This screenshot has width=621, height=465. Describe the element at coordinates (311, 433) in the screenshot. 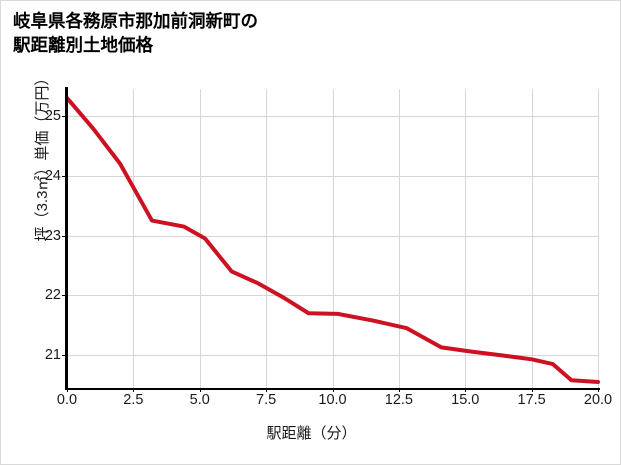

I see `x-axis-label: 駅距離（分）` at that location.